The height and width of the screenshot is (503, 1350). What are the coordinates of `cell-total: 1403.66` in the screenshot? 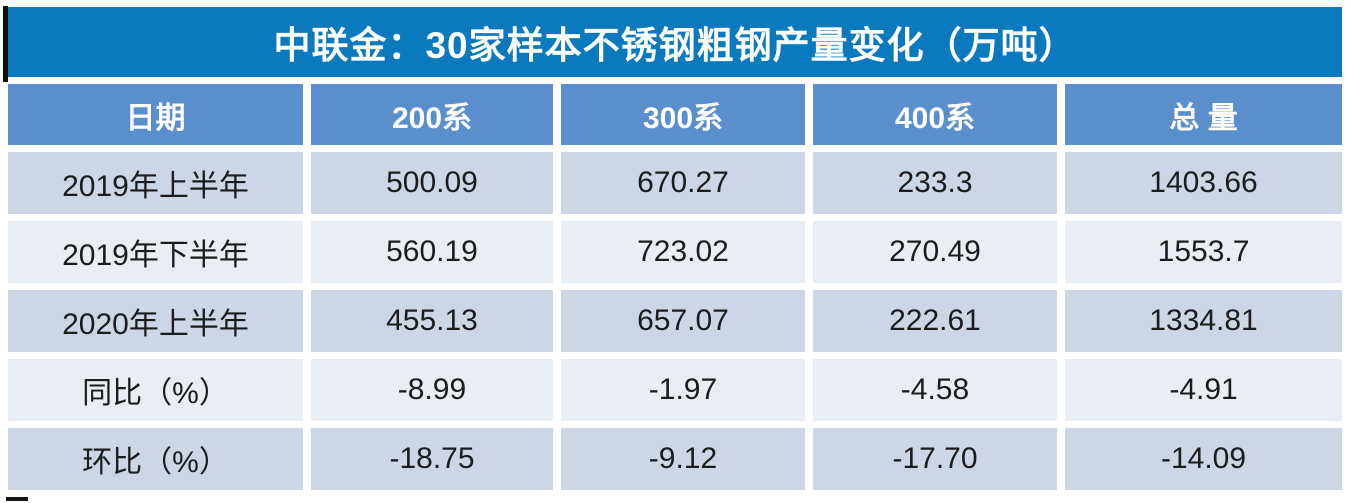 It's located at (1204, 183).